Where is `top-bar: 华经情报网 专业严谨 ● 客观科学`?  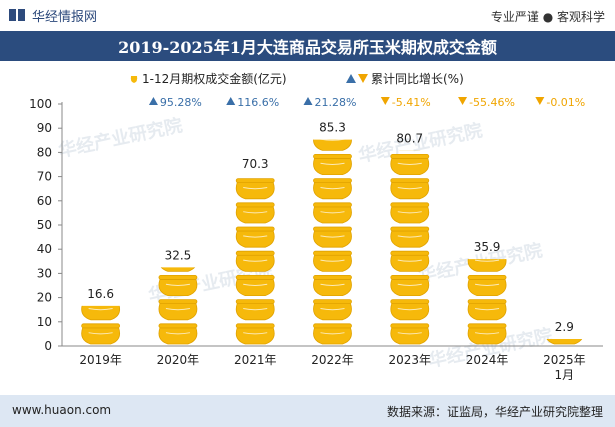 top-bar: 华经情报网 专业严谨 ● 客观科学 is located at coordinates (307, 15).